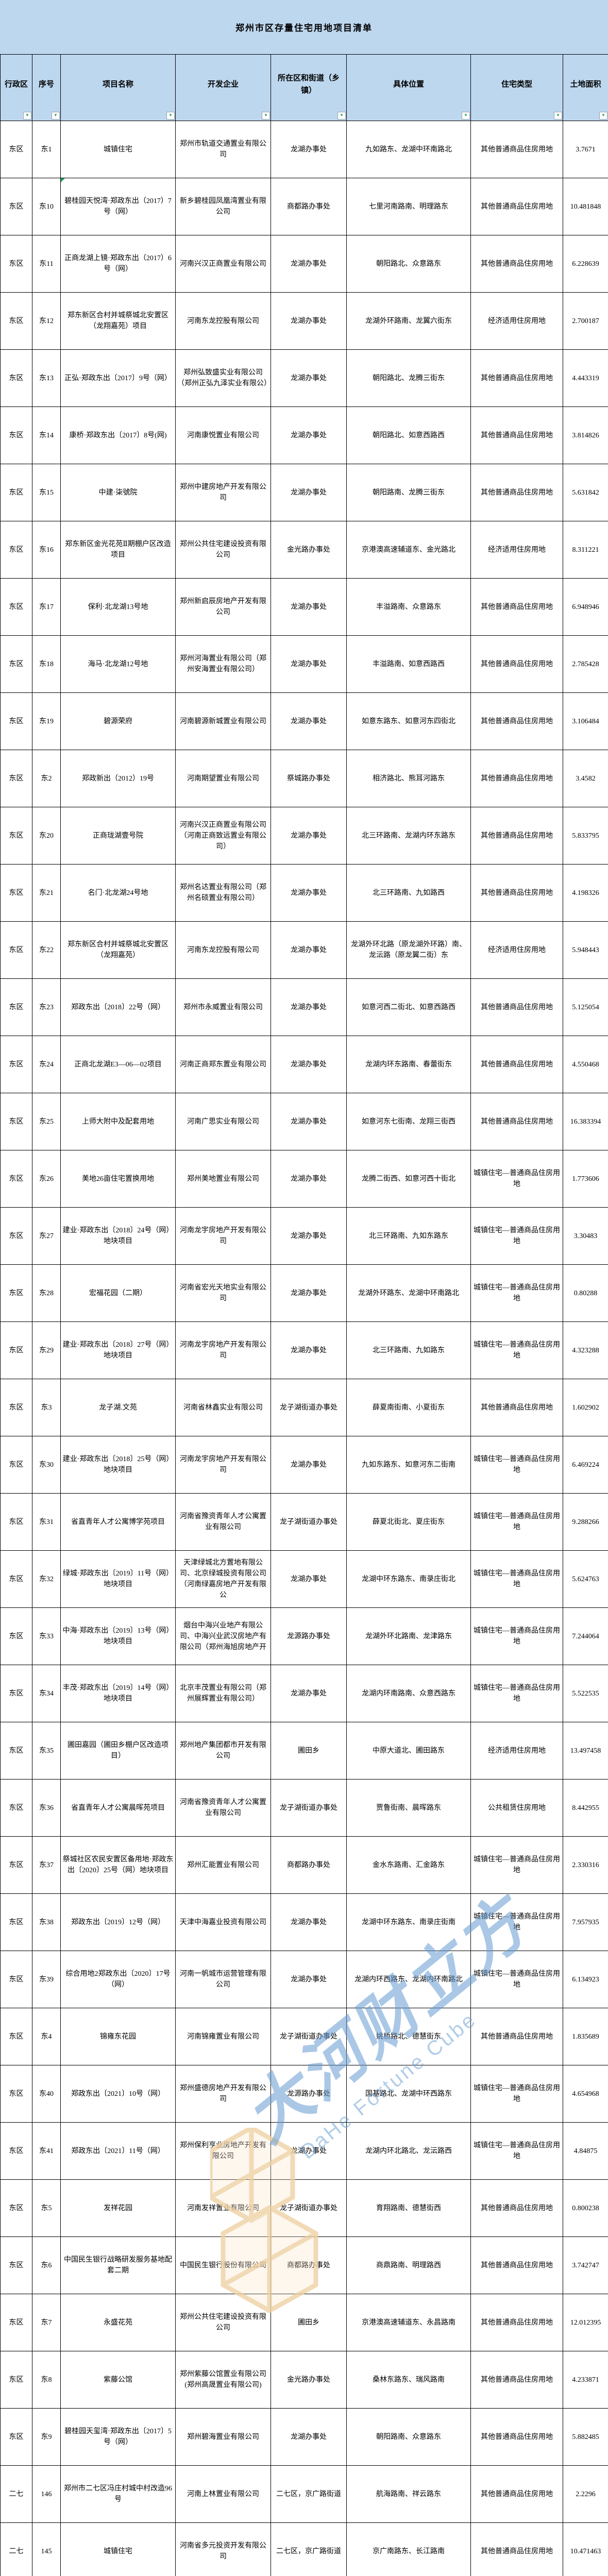  Describe the element at coordinates (223, 778) in the screenshot. I see `cell-developer: 河南期望置业有限公司` at that location.